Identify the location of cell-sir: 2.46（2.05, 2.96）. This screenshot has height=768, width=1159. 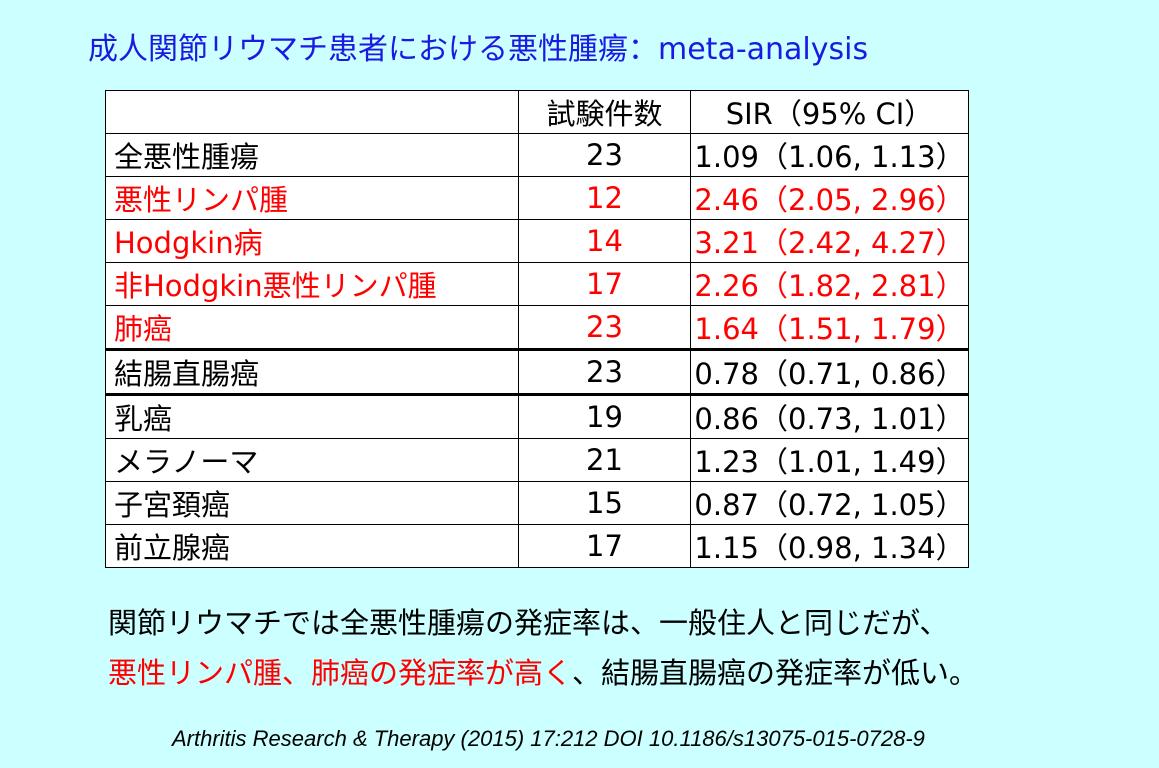
(829, 198).